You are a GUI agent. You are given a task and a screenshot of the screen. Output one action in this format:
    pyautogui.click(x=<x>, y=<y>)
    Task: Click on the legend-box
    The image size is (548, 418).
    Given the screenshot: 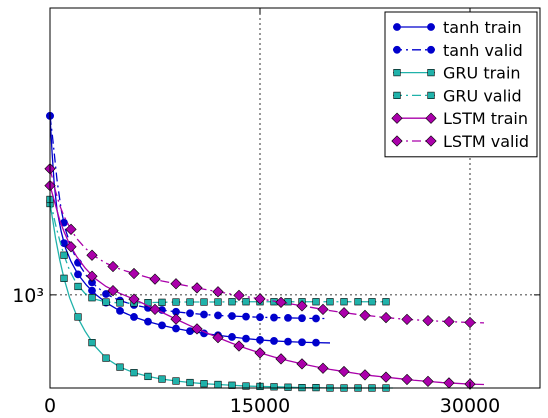 What is the action you would take?
    pyautogui.click(x=461, y=84)
    